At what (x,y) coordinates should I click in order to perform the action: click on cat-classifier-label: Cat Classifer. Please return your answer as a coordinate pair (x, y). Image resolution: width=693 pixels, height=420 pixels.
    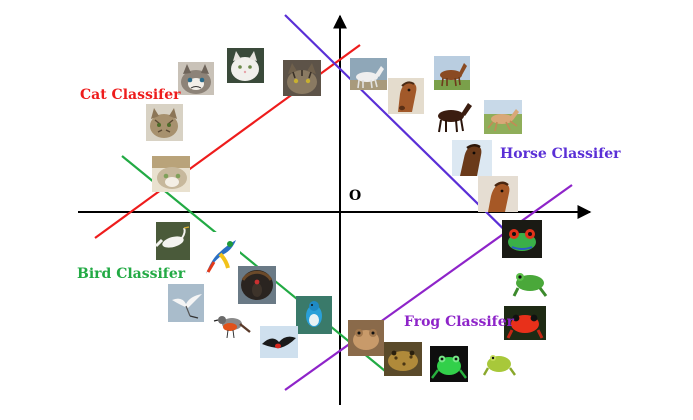
    Looking at the image, I should click on (130, 95).